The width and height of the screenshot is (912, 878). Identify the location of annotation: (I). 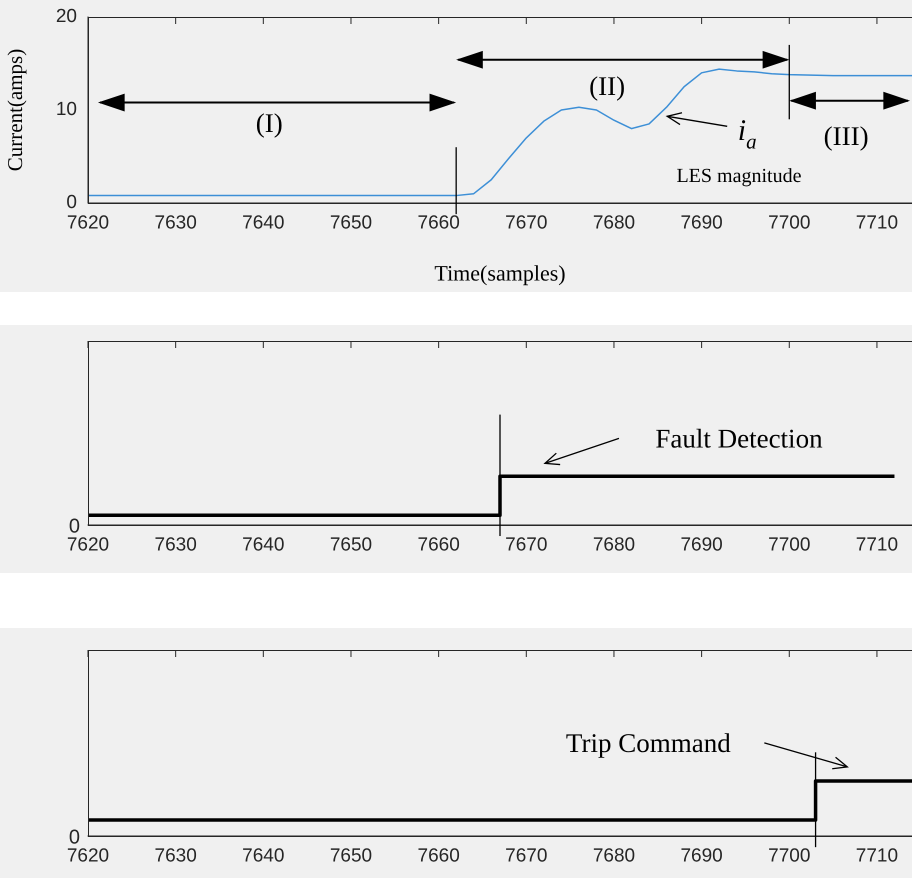
(269, 123).